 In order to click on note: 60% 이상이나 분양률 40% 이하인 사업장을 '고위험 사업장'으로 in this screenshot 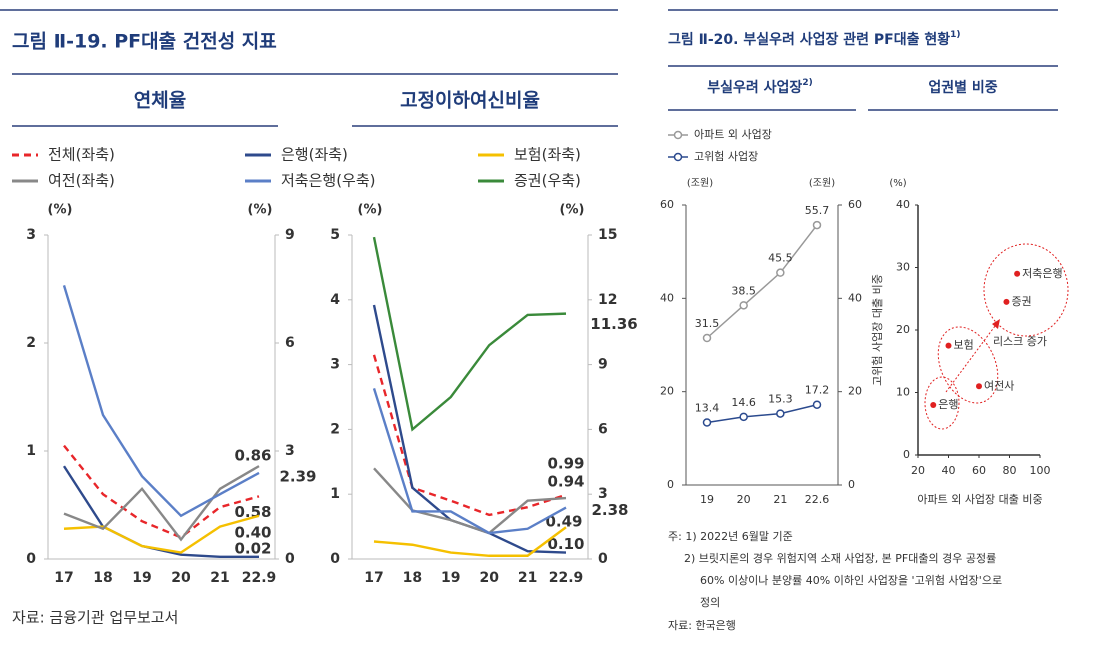, I will do `click(851, 580)`.